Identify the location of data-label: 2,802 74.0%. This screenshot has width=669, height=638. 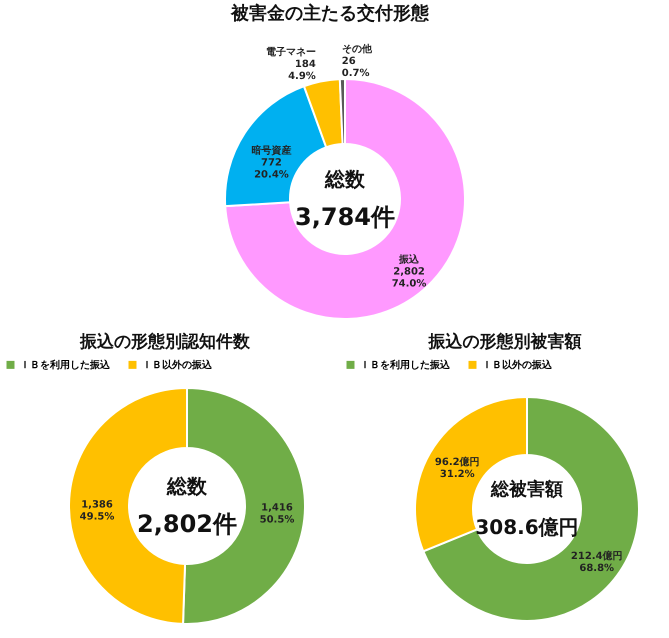
(409, 278).